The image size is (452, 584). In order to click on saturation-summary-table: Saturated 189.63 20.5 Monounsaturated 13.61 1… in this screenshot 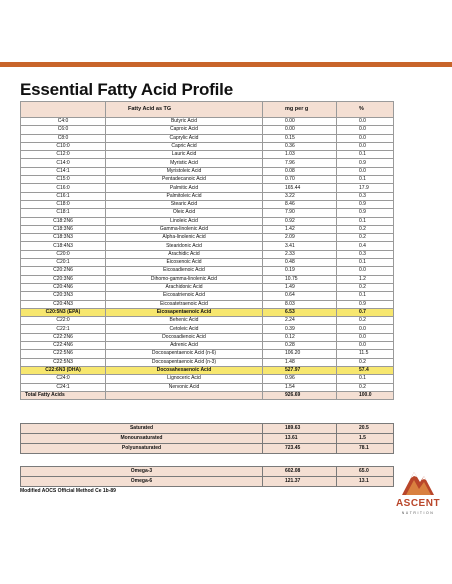, I will do `click(207, 438)`.